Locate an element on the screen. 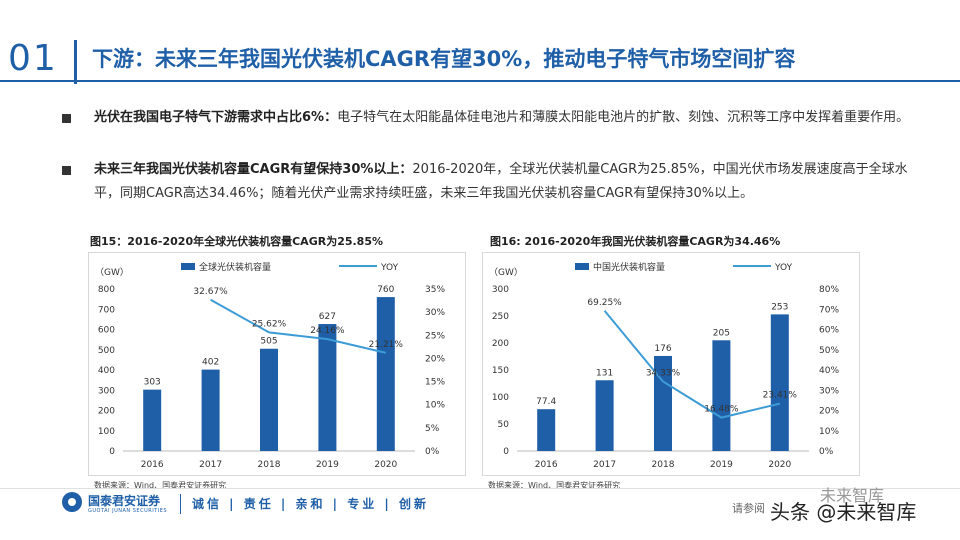 This screenshot has height=540, width=960. watermark-small: 未来智库 is located at coordinates (852, 495).